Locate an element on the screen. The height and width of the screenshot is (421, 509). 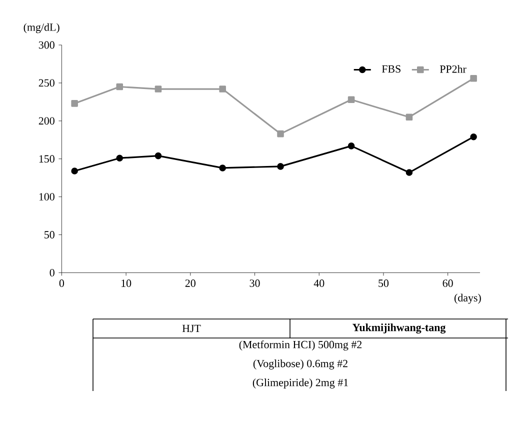
text: (Metformin HCI) 500mg #2 is located at coordinates (300, 345).